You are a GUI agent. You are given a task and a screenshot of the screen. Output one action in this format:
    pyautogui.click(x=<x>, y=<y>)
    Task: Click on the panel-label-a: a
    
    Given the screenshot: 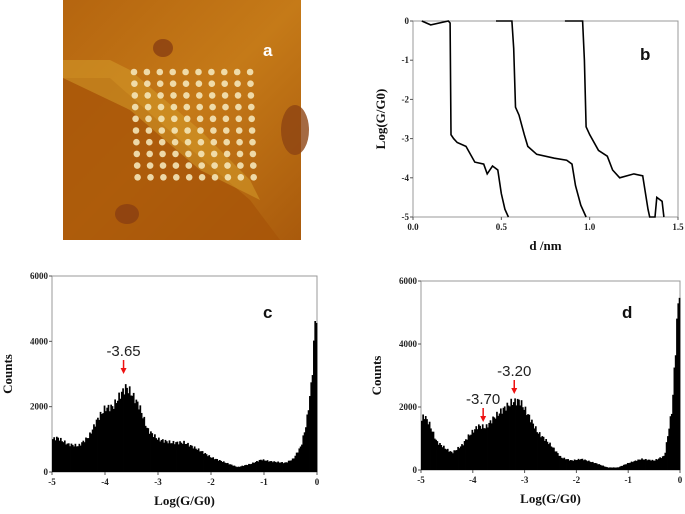 What is the action you would take?
    pyautogui.click(x=268, y=50)
    